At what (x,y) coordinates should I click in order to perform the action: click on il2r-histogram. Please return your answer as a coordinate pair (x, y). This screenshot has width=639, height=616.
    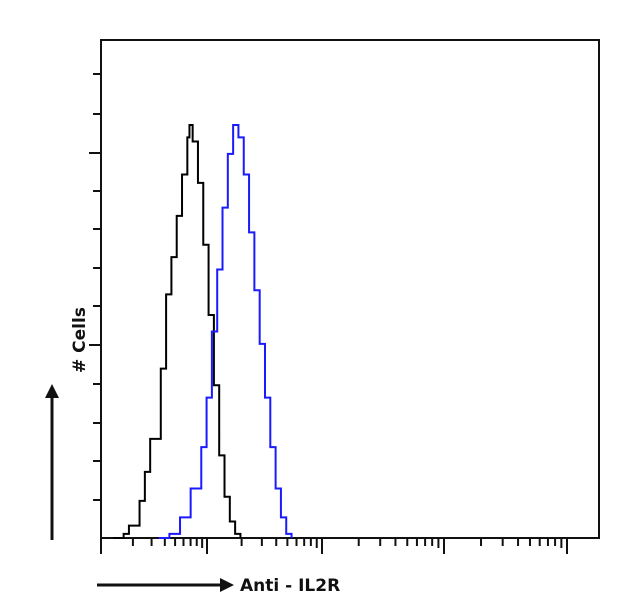
    Looking at the image, I should click on (225, 331).